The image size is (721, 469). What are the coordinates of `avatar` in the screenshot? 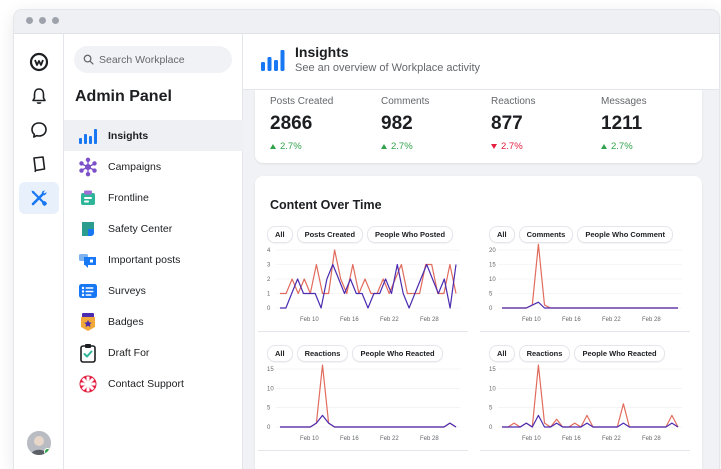 It's located at (39, 443).